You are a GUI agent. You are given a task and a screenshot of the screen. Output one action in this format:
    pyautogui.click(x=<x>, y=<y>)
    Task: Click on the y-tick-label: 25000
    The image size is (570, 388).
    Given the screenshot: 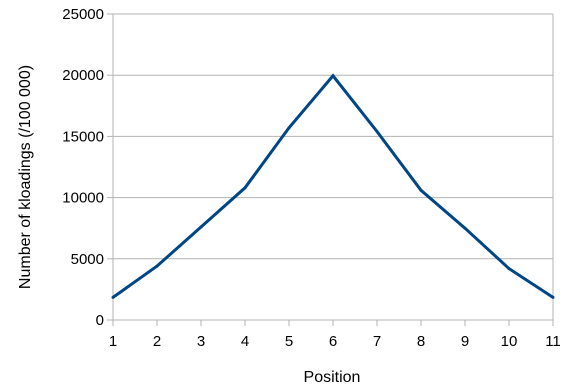 What is the action you would take?
    pyautogui.click(x=83, y=14)
    